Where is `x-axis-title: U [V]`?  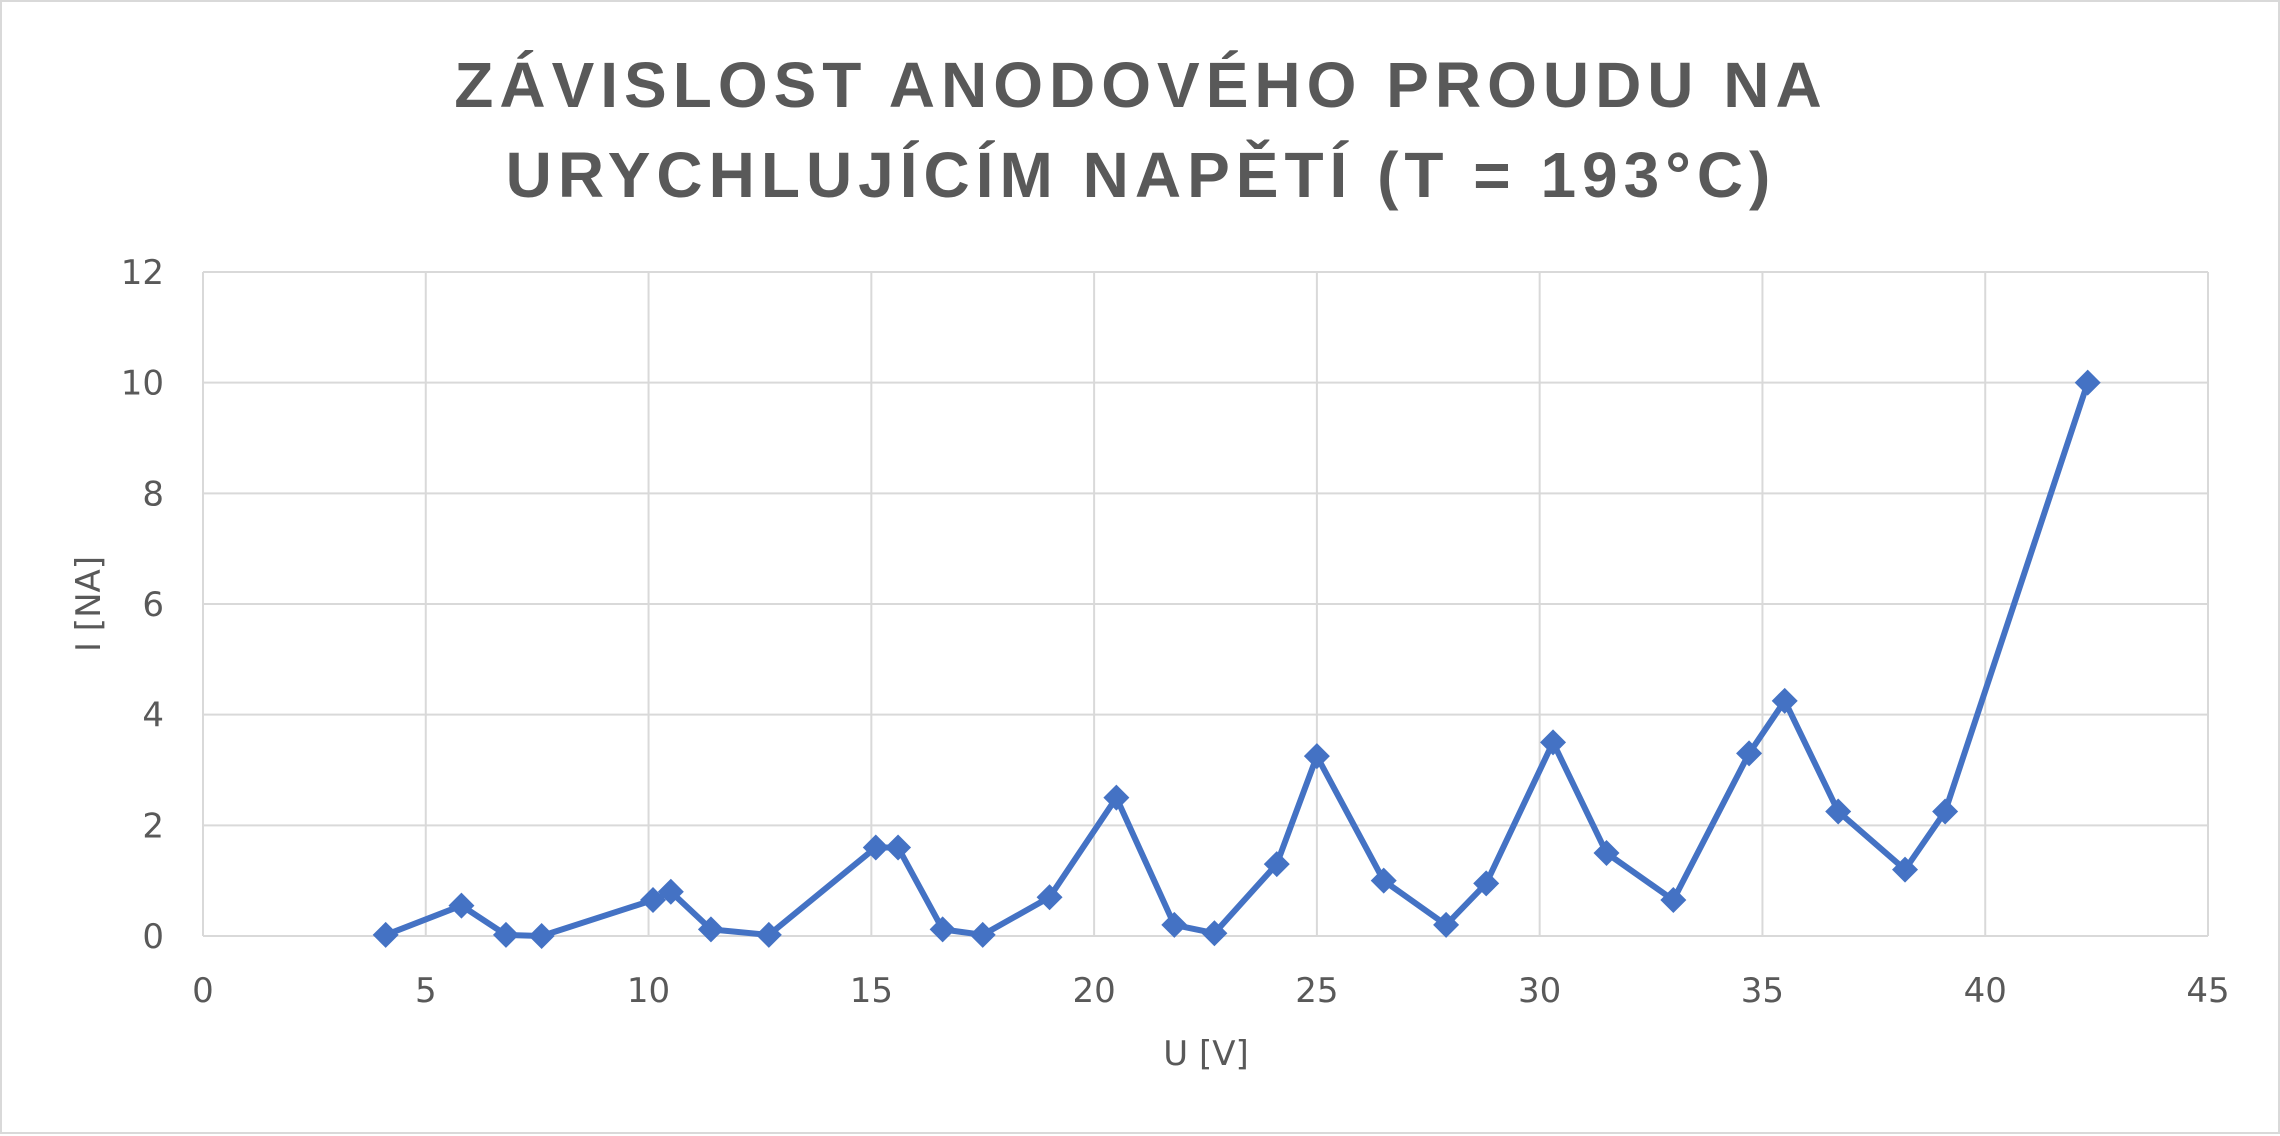
x-axis-title: U [V] is located at coordinates (1205, 1054).